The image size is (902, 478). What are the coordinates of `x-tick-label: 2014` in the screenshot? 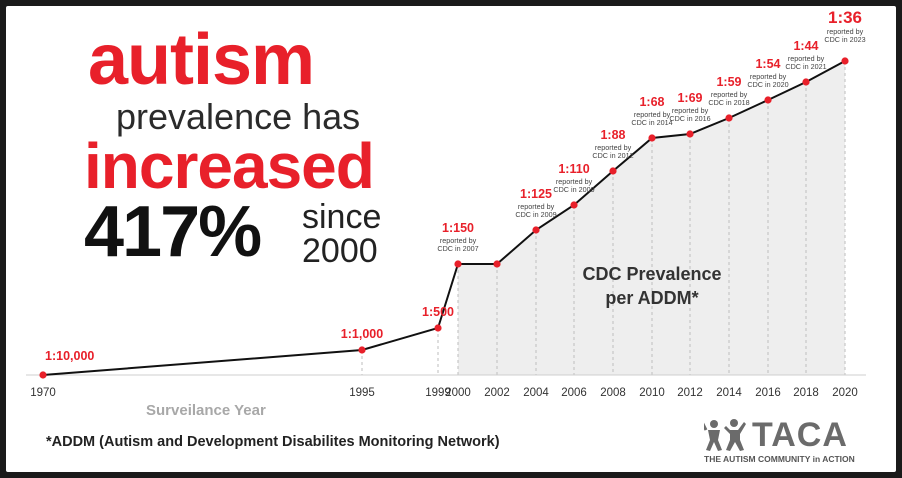 It's located at (729, 393).